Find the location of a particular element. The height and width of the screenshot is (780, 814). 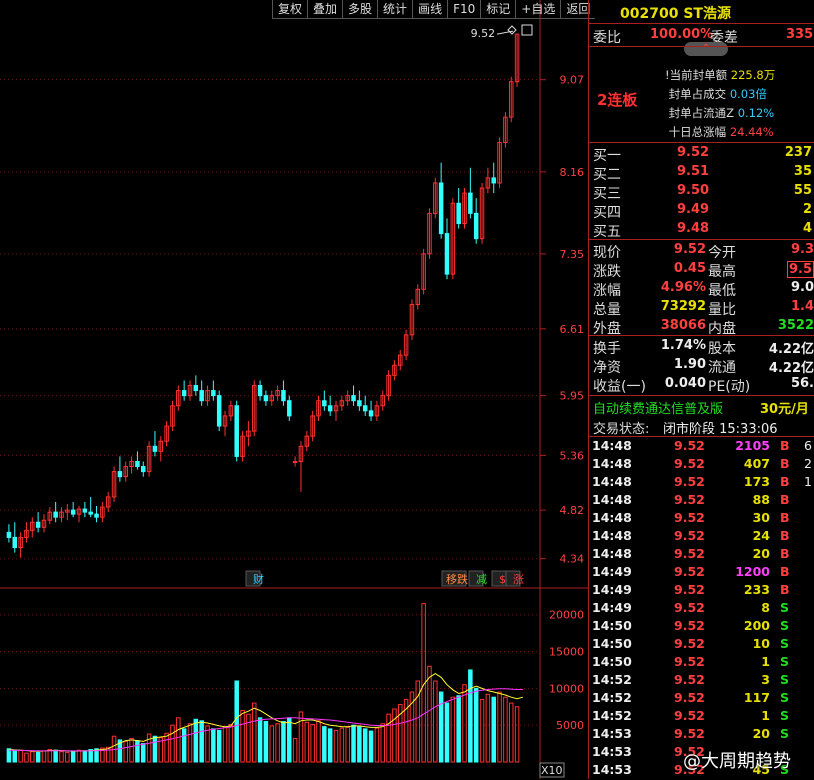

tick-volume: 30 is located at coordinates (761, 517).